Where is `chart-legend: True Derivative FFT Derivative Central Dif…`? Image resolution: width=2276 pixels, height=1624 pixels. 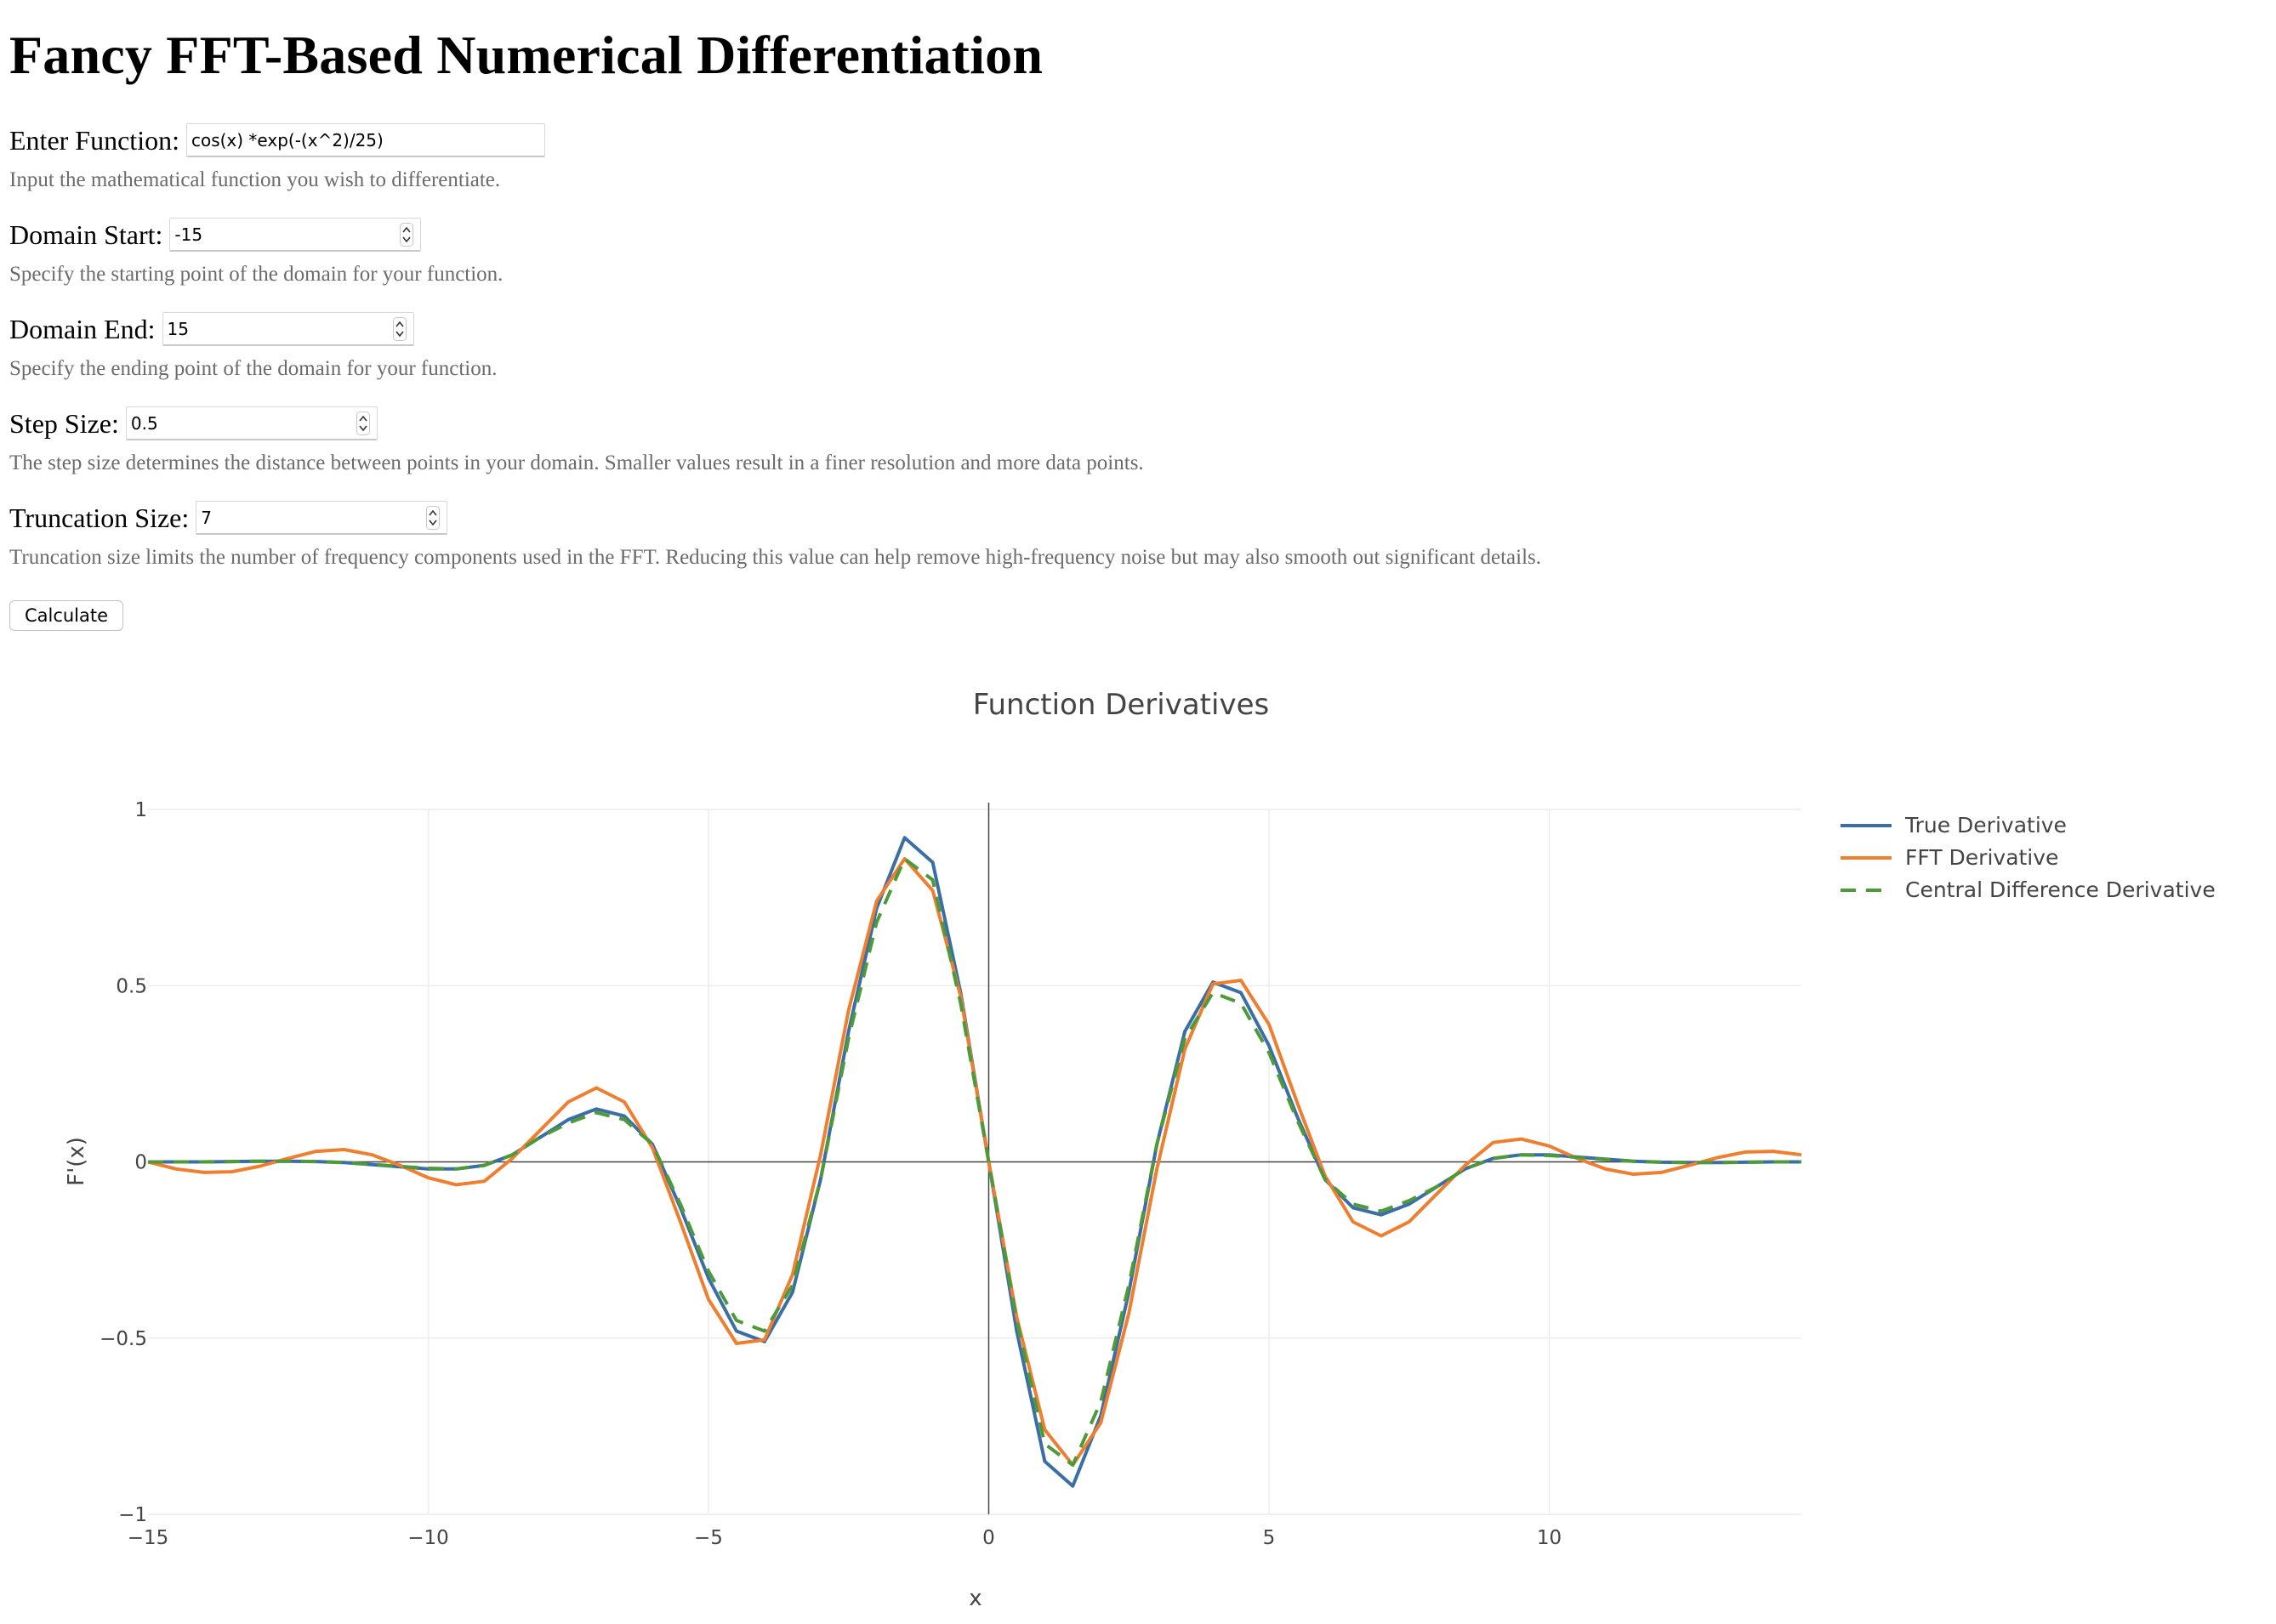
chart-legend: True Derivative FFT Derivative Central Dif… is located at coordinates (2029, 858).